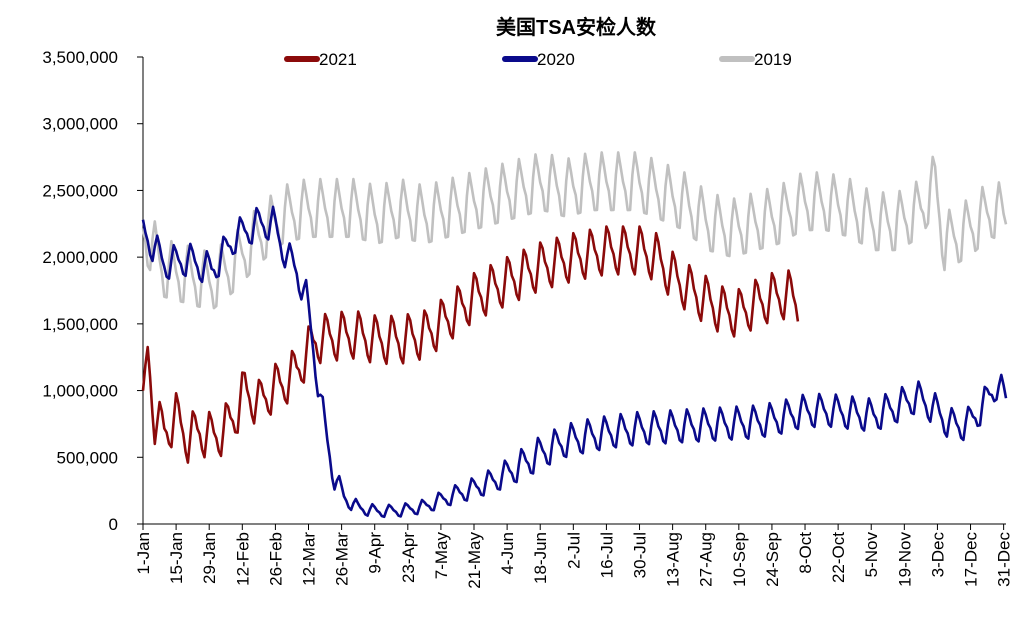  What do you see at coordinates (143, 553) in the screenshot?
I see `x-tick-label: 1-Jan` at bounding box center [143, 553].